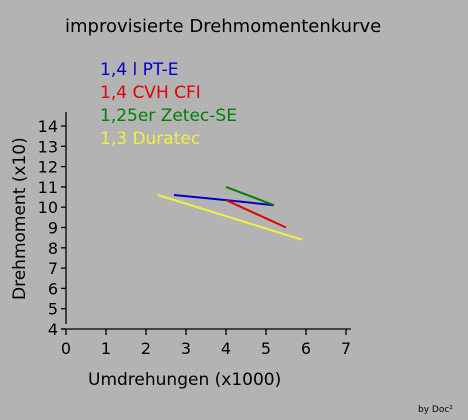 This screenshot has height=420, width=468. Describe the element at coordinates (226, 348) in the screenshot. I see `x-tick-label: 4` at that location.